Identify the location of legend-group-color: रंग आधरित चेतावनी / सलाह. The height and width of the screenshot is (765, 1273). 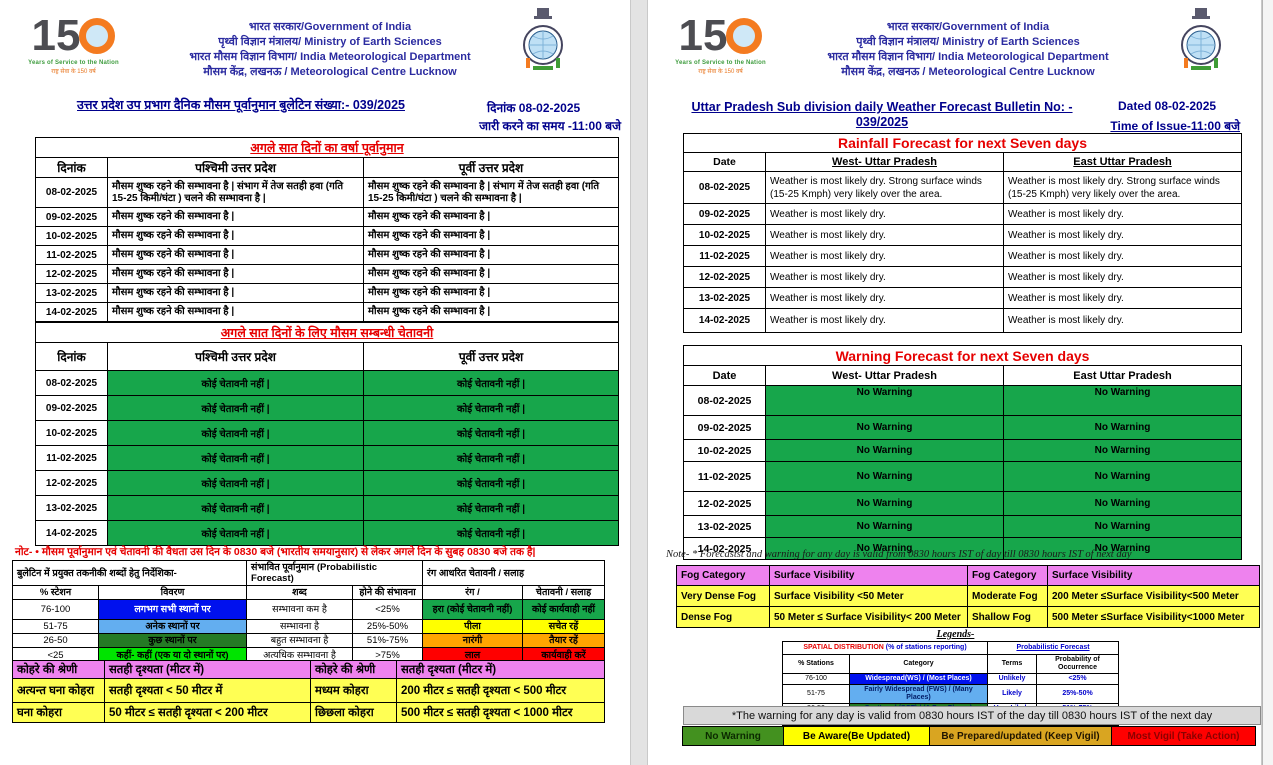
(514, 573).